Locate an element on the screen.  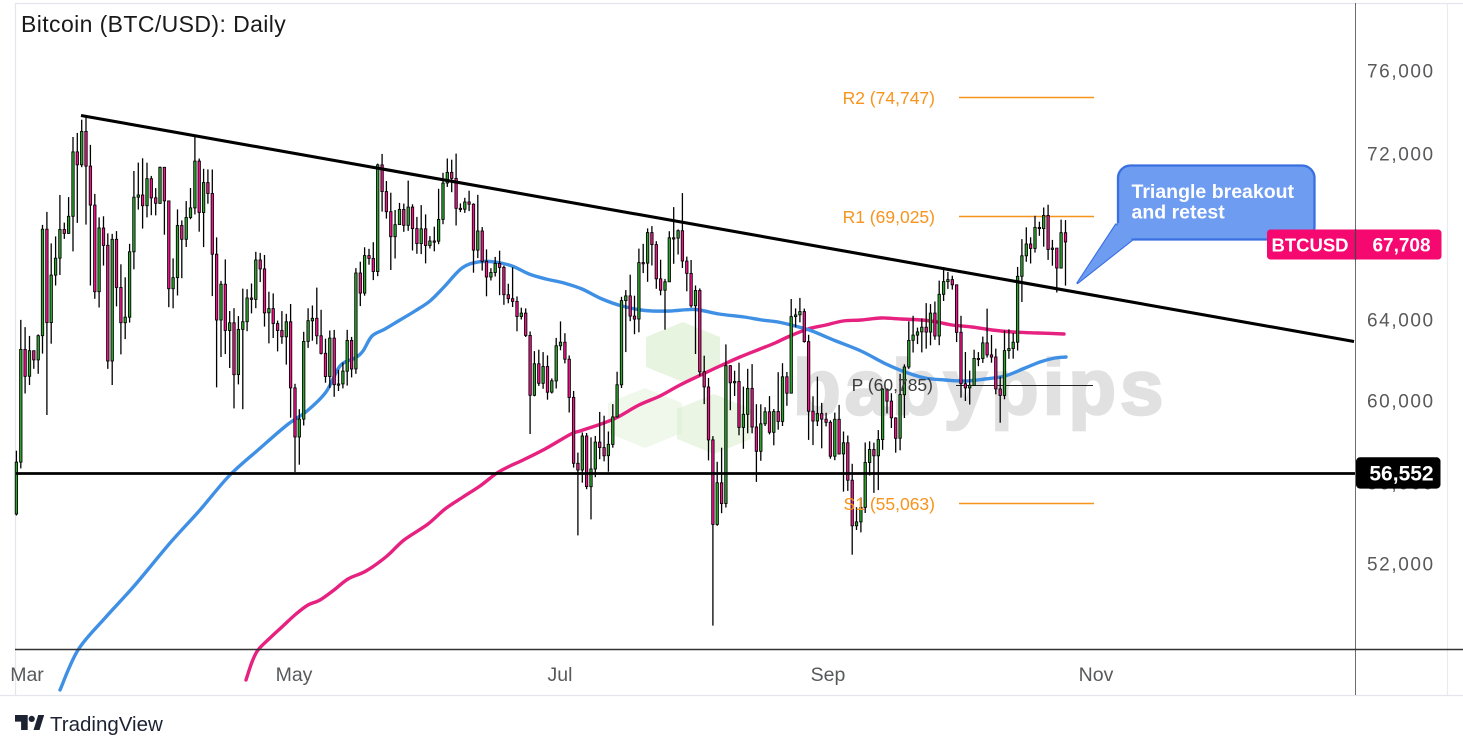
svg-text: P (60,785) is located at coordinates (892, 385).